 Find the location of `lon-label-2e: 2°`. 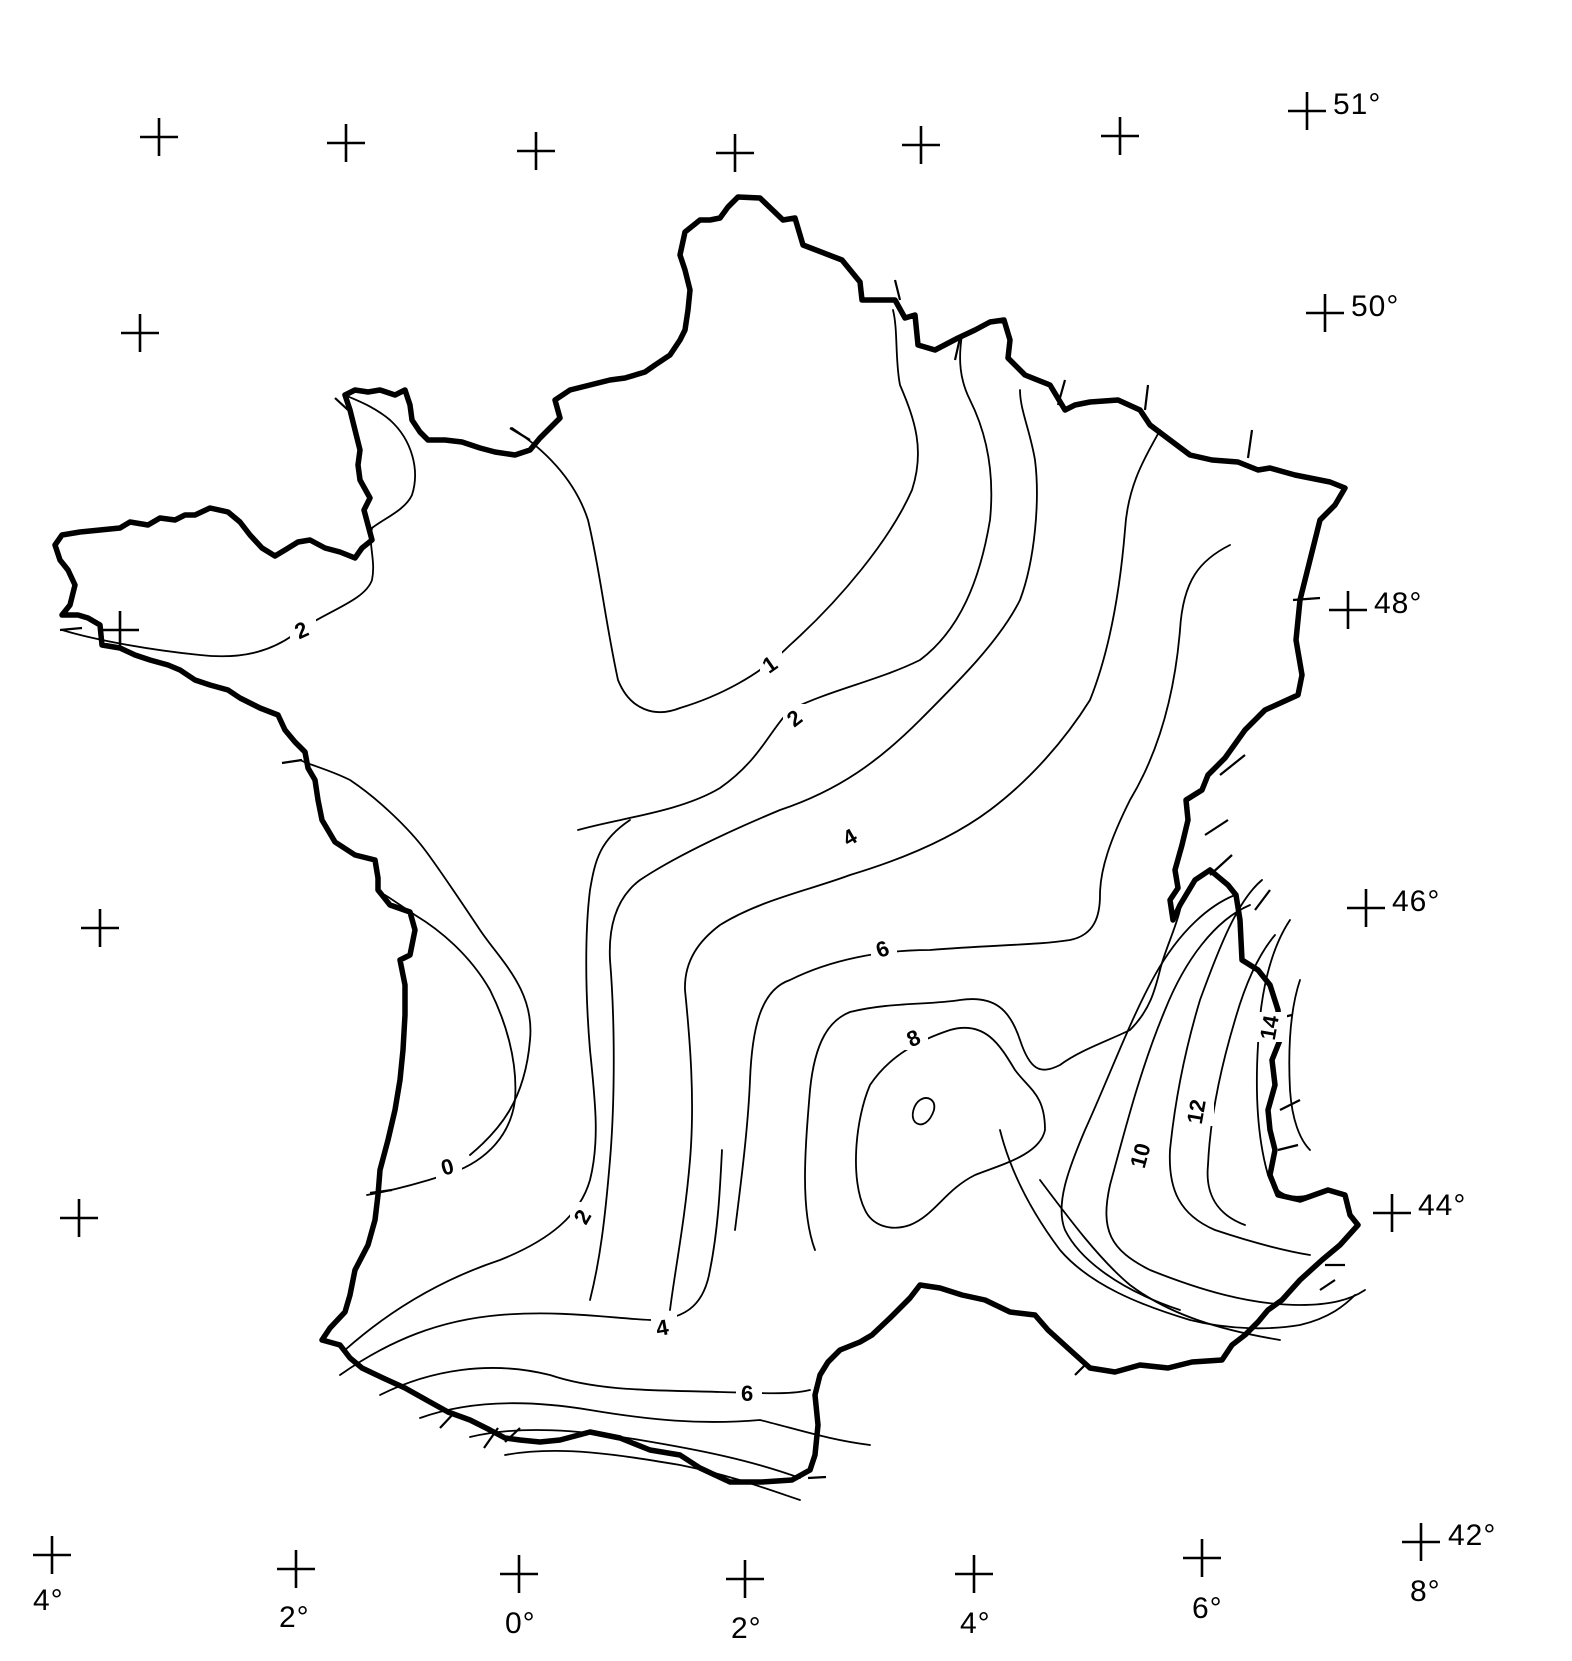

lon-label-2e: 2° is located at coordinates (746, 1628).